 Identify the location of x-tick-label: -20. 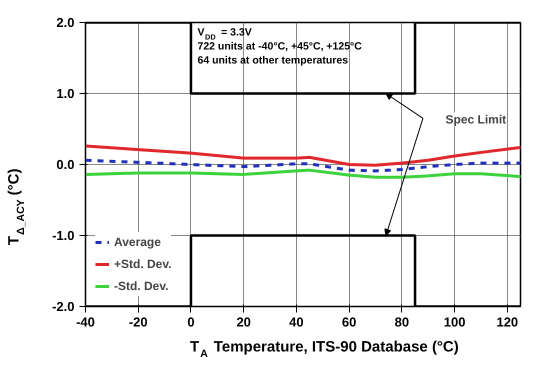
(138, 322).